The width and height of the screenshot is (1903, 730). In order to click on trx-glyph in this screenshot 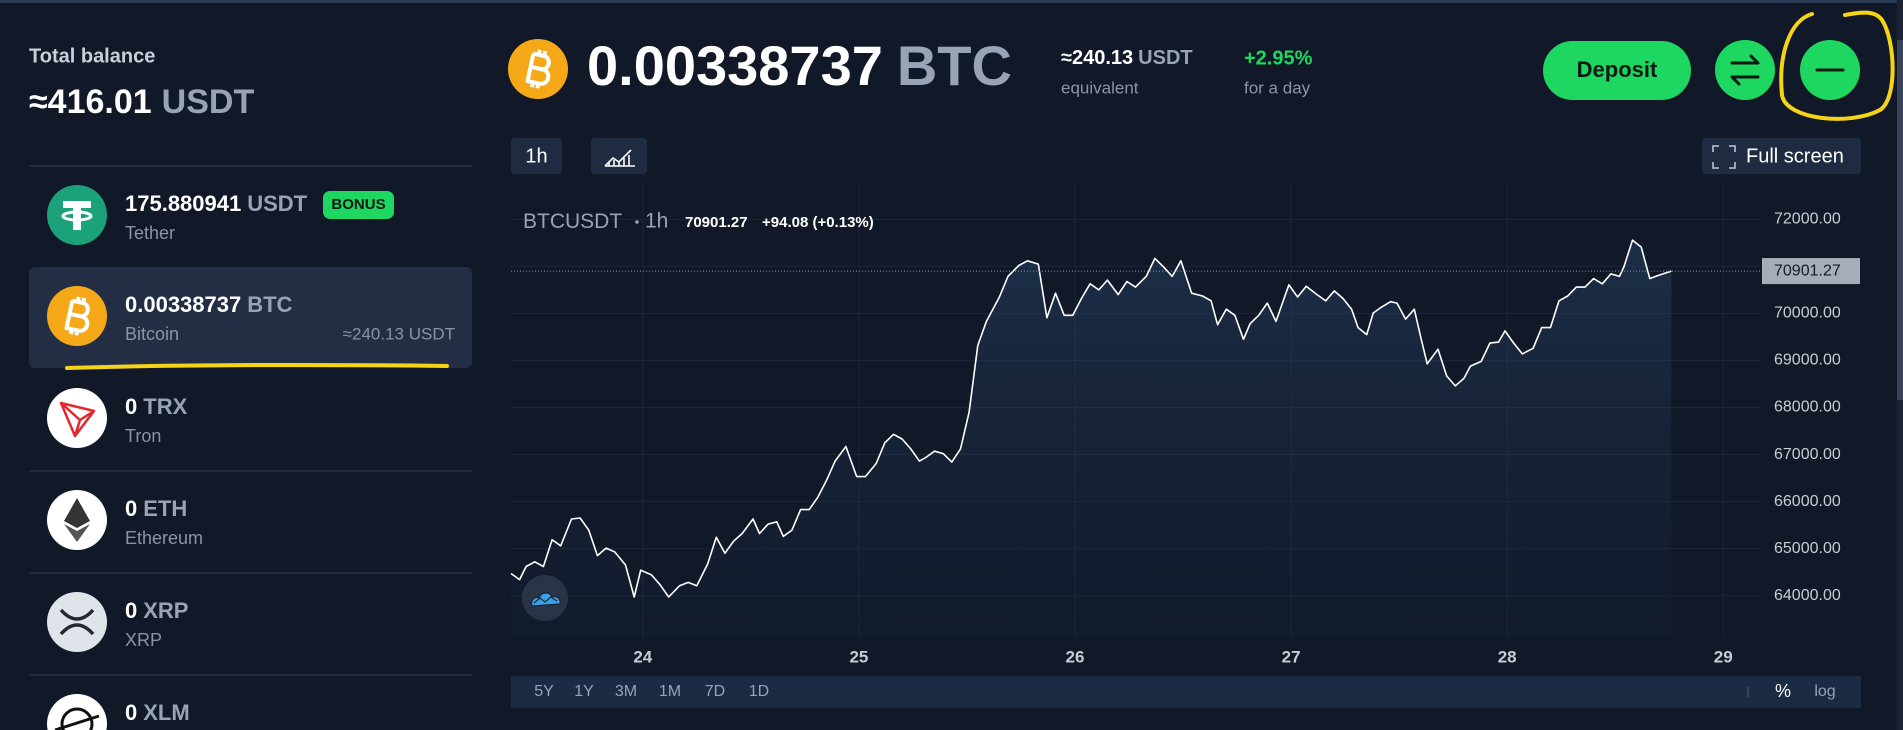, I will do `click(77, 419)`.